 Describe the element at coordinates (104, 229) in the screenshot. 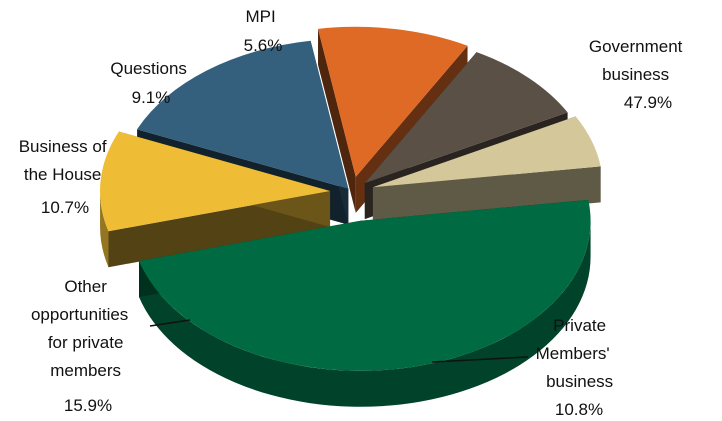

I see `slice-side-wall` at that location.